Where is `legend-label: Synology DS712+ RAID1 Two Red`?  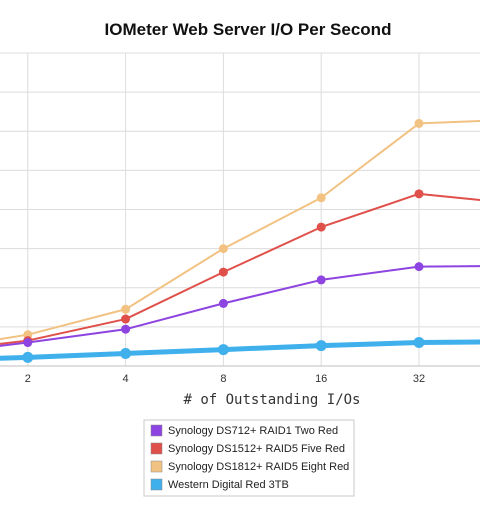 legend-label: Synology DS712+ RAID1 Two Red is located at coordinates (253, 431).